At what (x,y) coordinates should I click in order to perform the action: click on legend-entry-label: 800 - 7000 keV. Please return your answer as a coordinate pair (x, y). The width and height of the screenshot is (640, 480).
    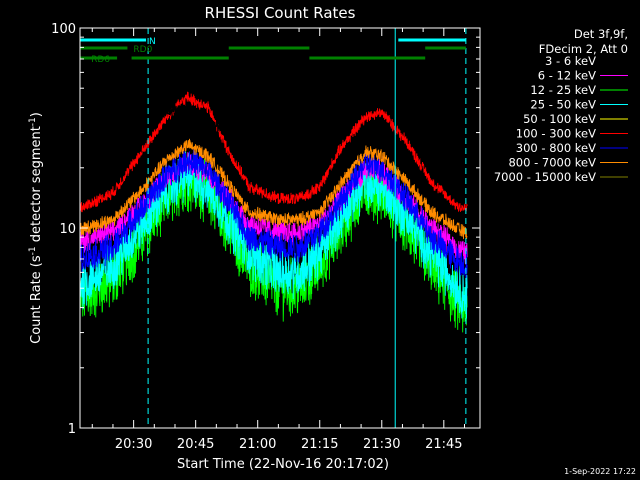
    Looking at the image, I should click on (552, 163).